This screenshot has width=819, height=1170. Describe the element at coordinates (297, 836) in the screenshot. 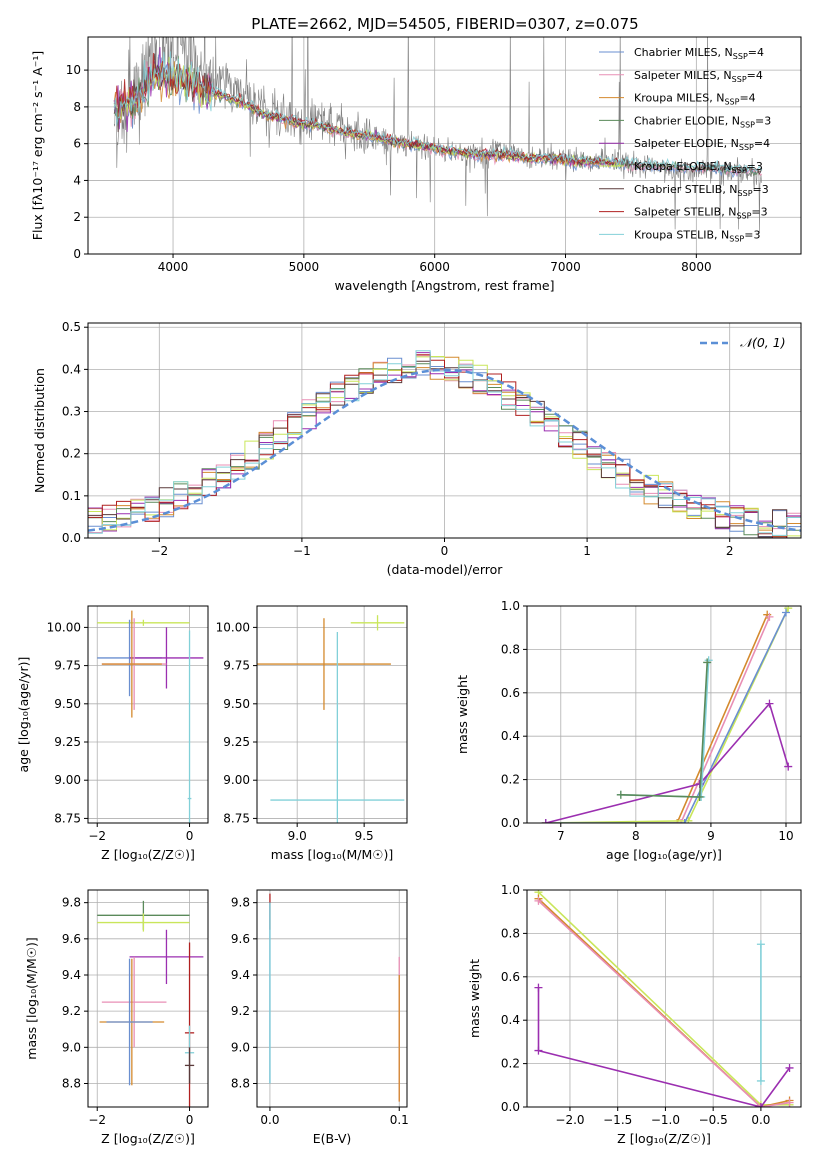

I see `x-tick-label: 9.0` at that location.